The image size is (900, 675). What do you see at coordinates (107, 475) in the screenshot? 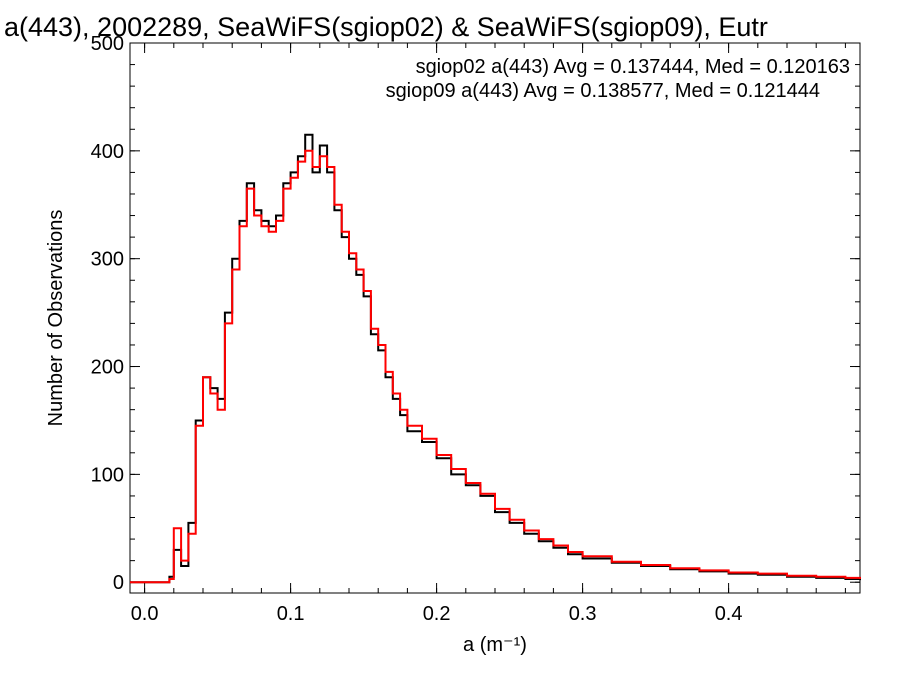
I see `y-tick-label: 100` at bounding box center [107, 475].